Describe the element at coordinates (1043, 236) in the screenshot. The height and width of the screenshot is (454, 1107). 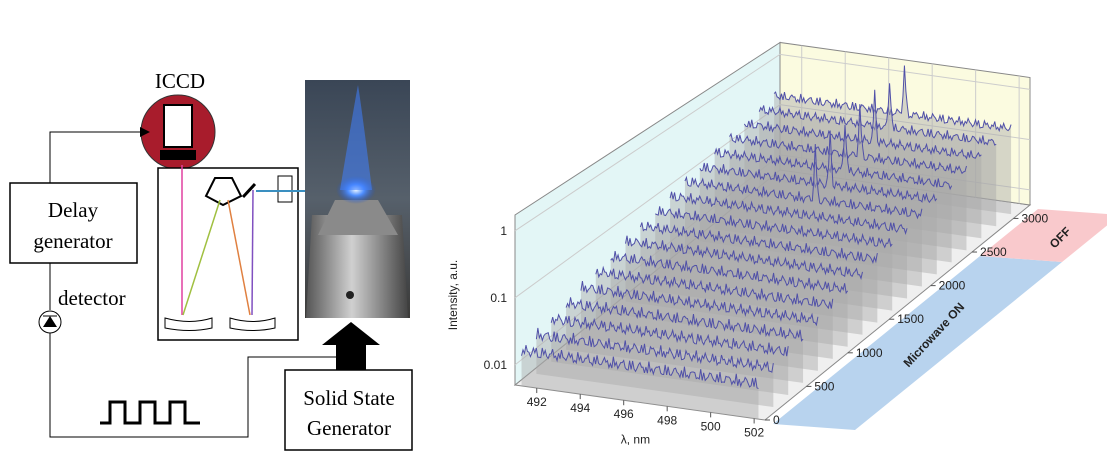
I see `region-off` at that location.